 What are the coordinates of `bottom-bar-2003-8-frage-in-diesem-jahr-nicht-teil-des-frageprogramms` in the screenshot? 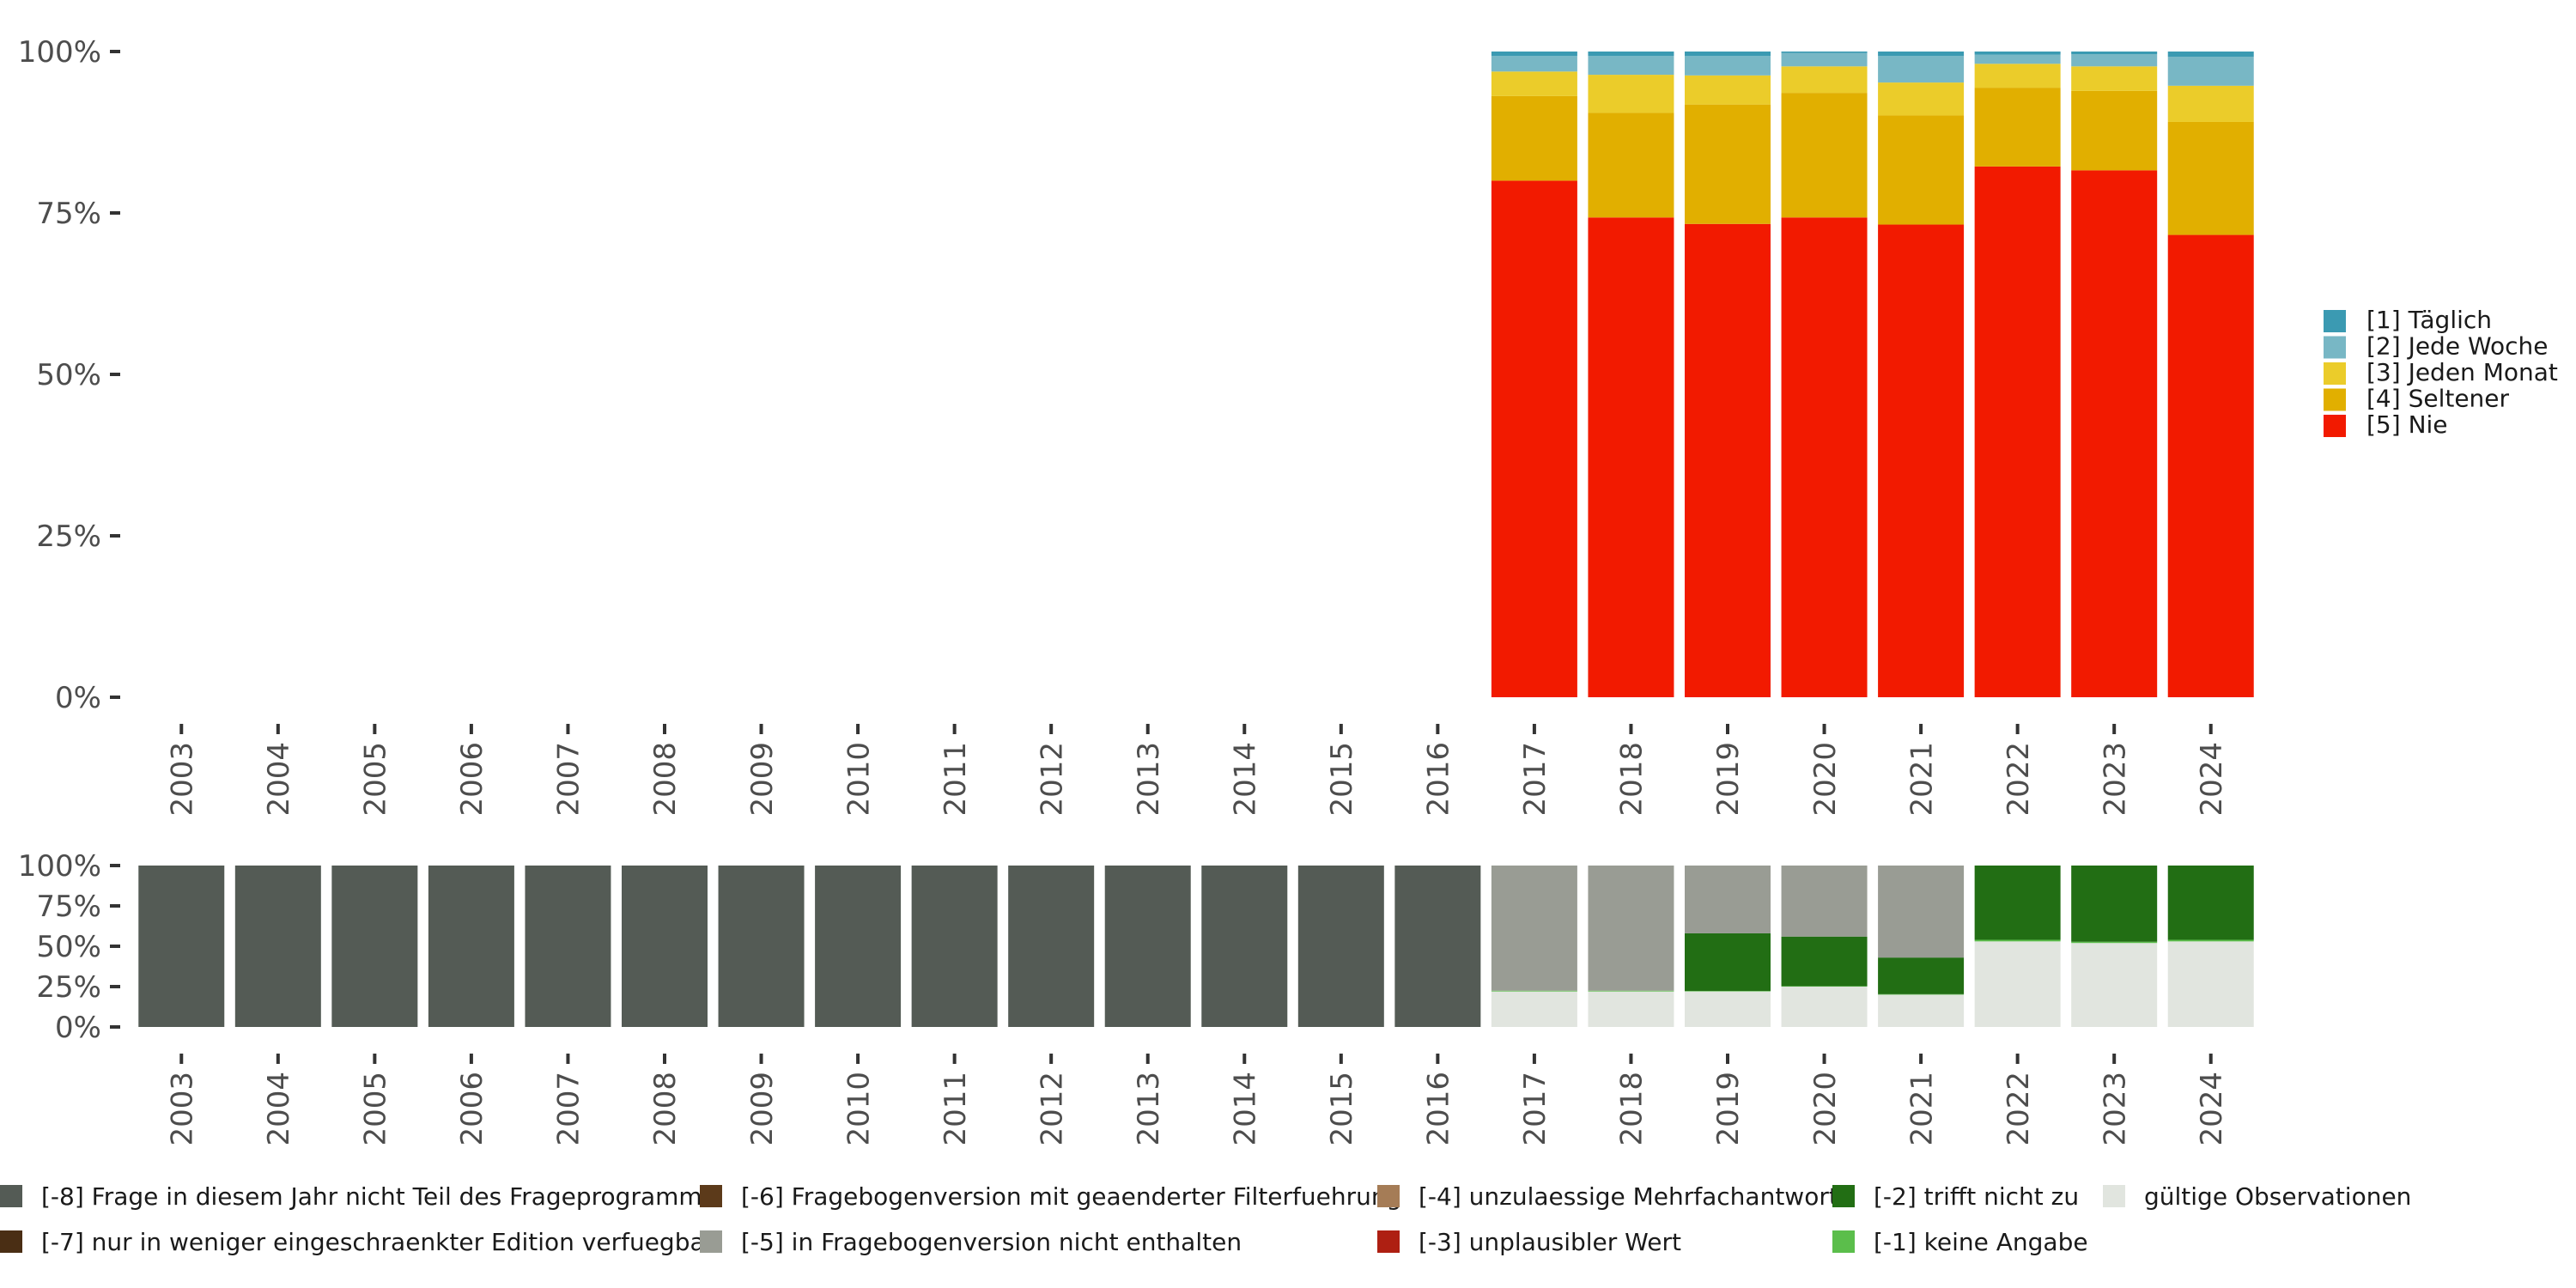 It's located at (181, 947).